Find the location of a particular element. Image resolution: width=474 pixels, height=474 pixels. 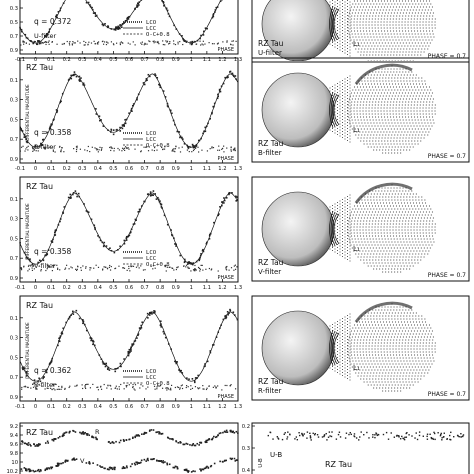

x-tick-label: 0 is located at coordinates (35, 407).